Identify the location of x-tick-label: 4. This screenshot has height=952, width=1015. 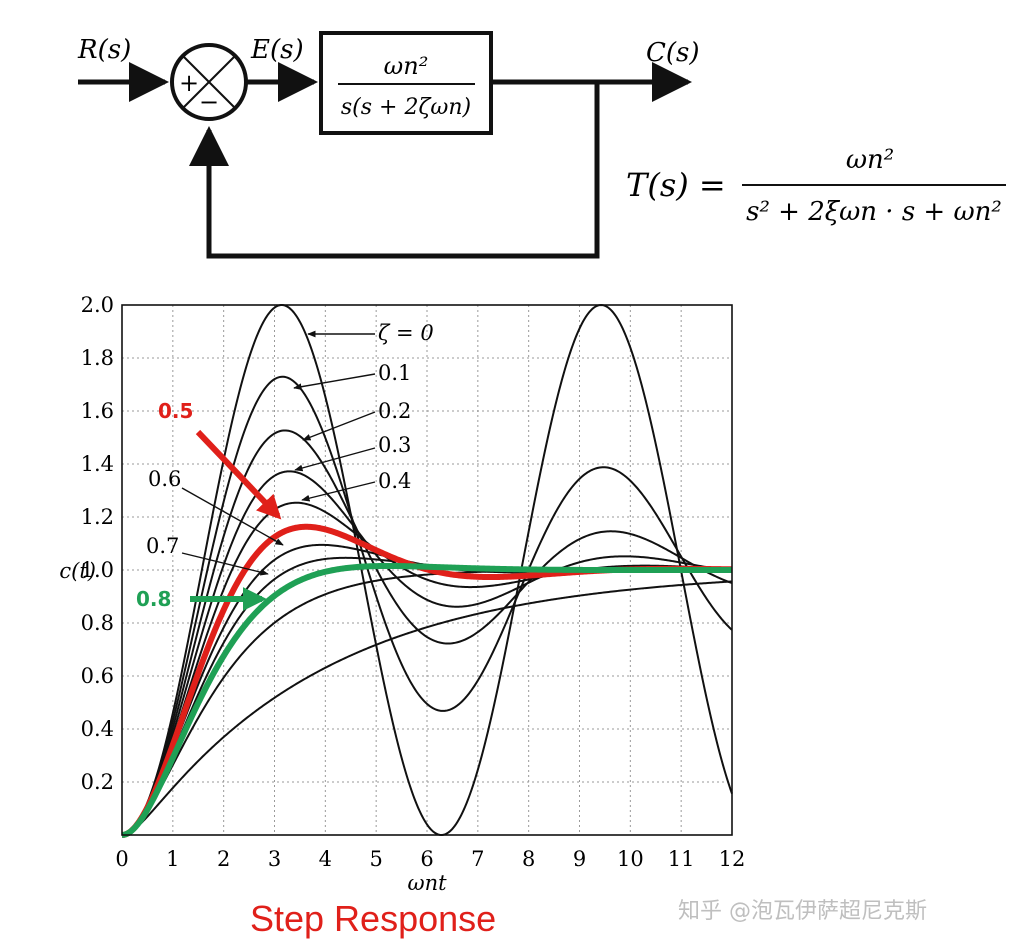
(325, 859).